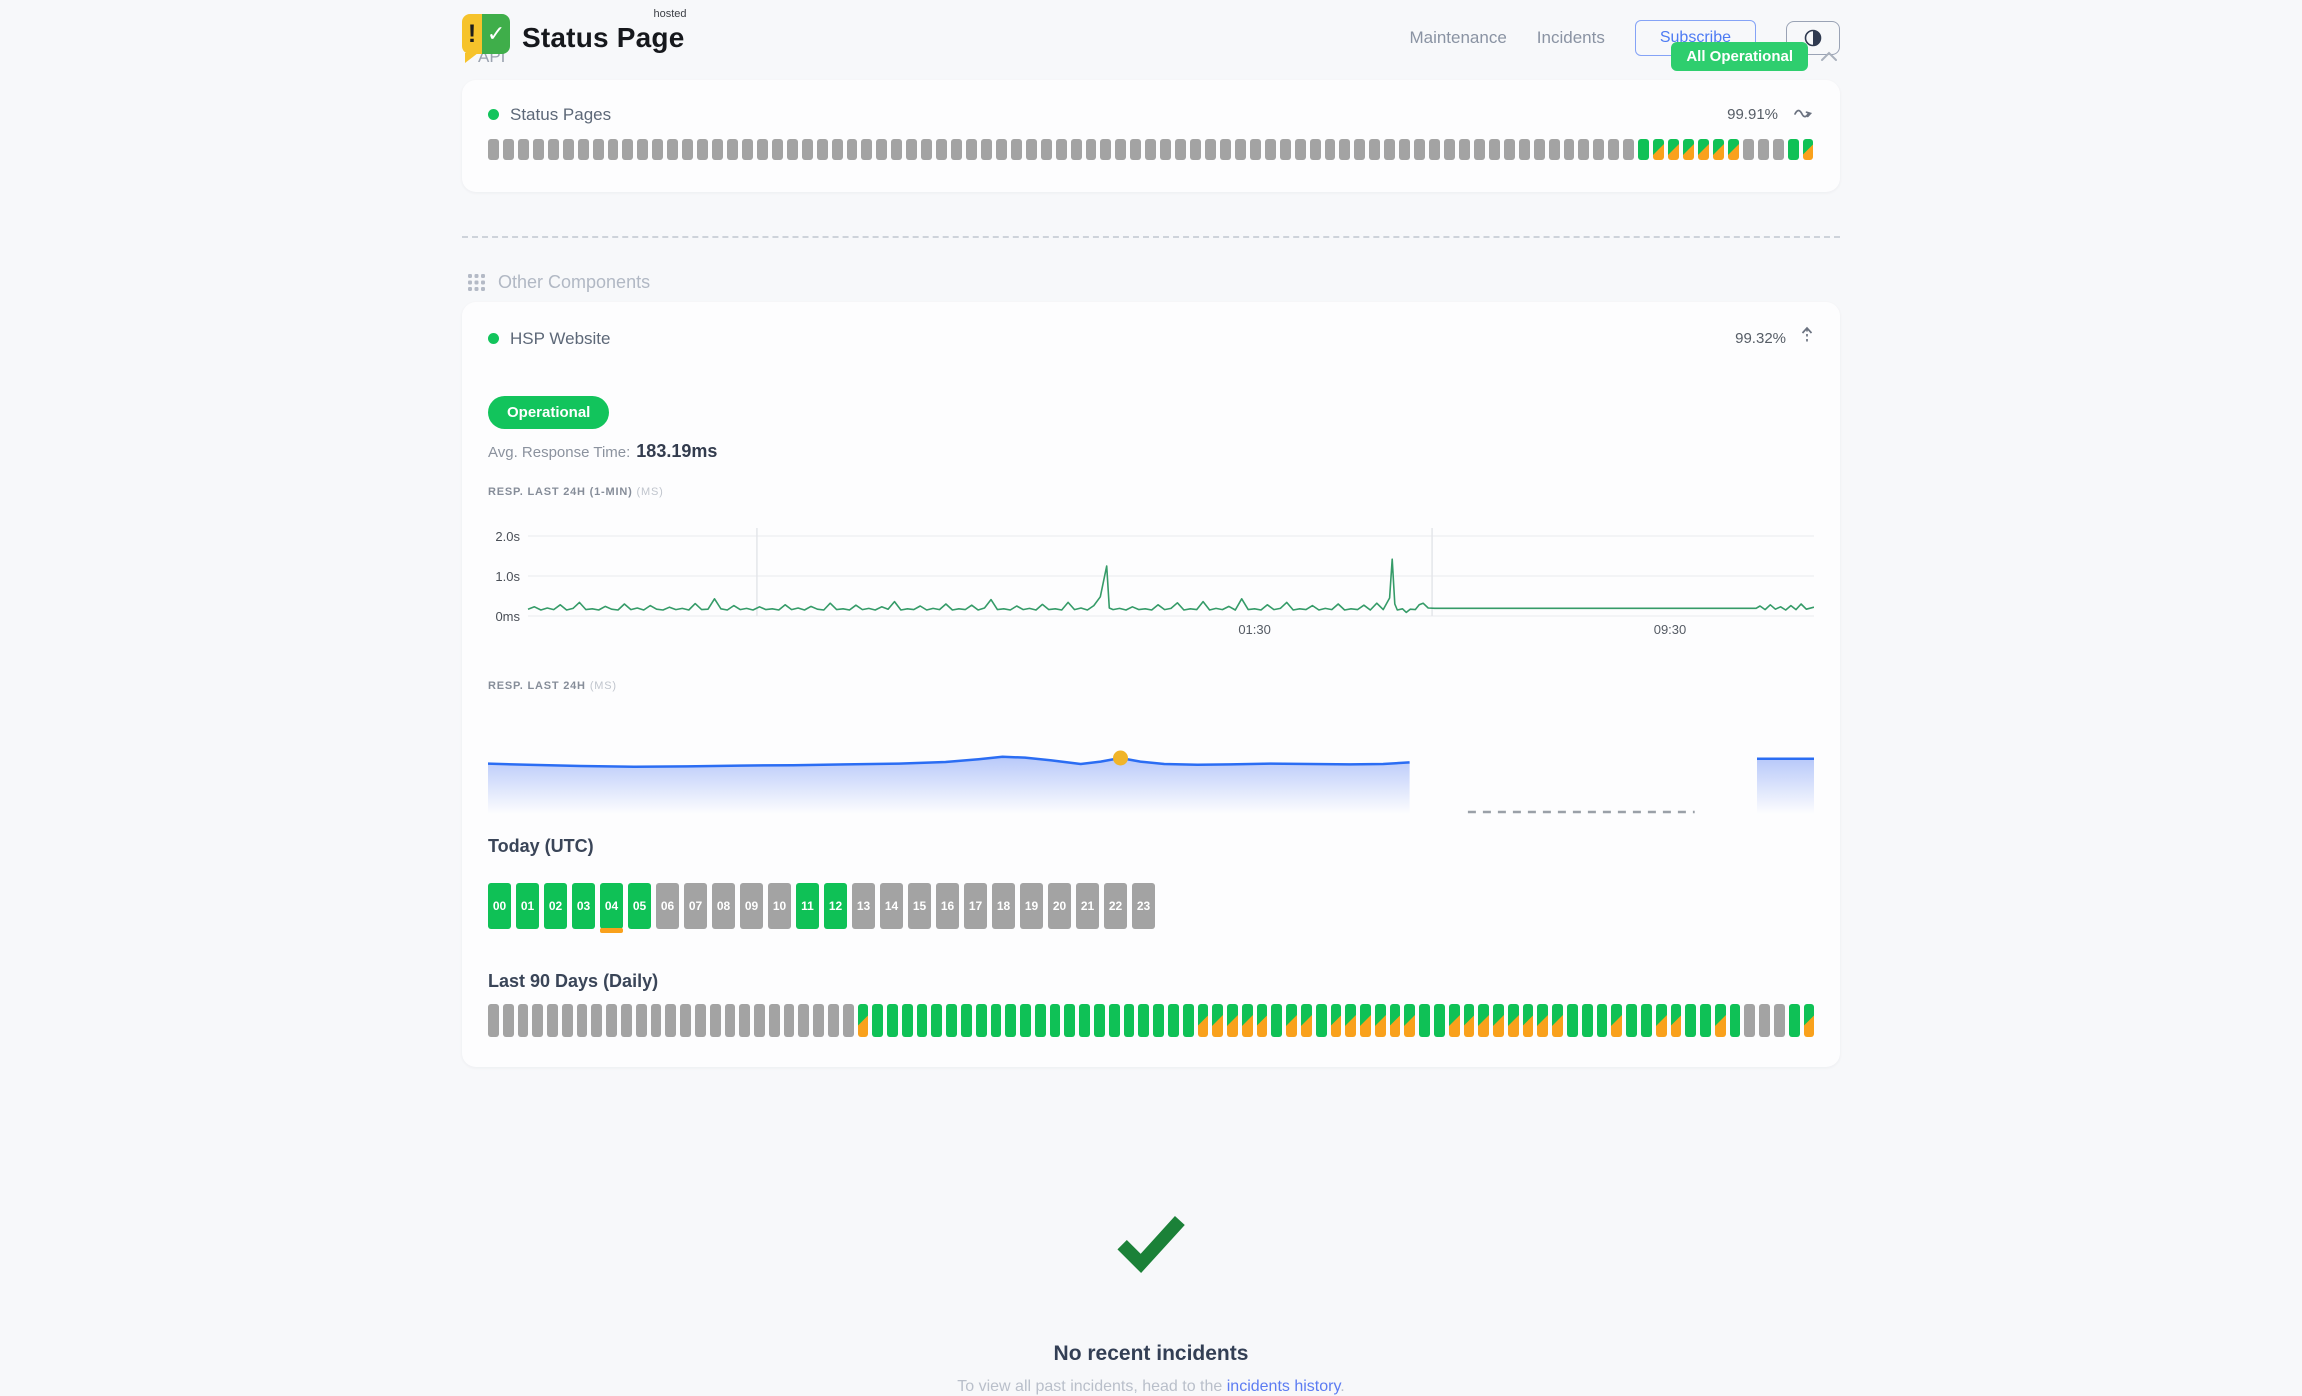  I want to click on hour-block-13: 13, so click(863, 906).